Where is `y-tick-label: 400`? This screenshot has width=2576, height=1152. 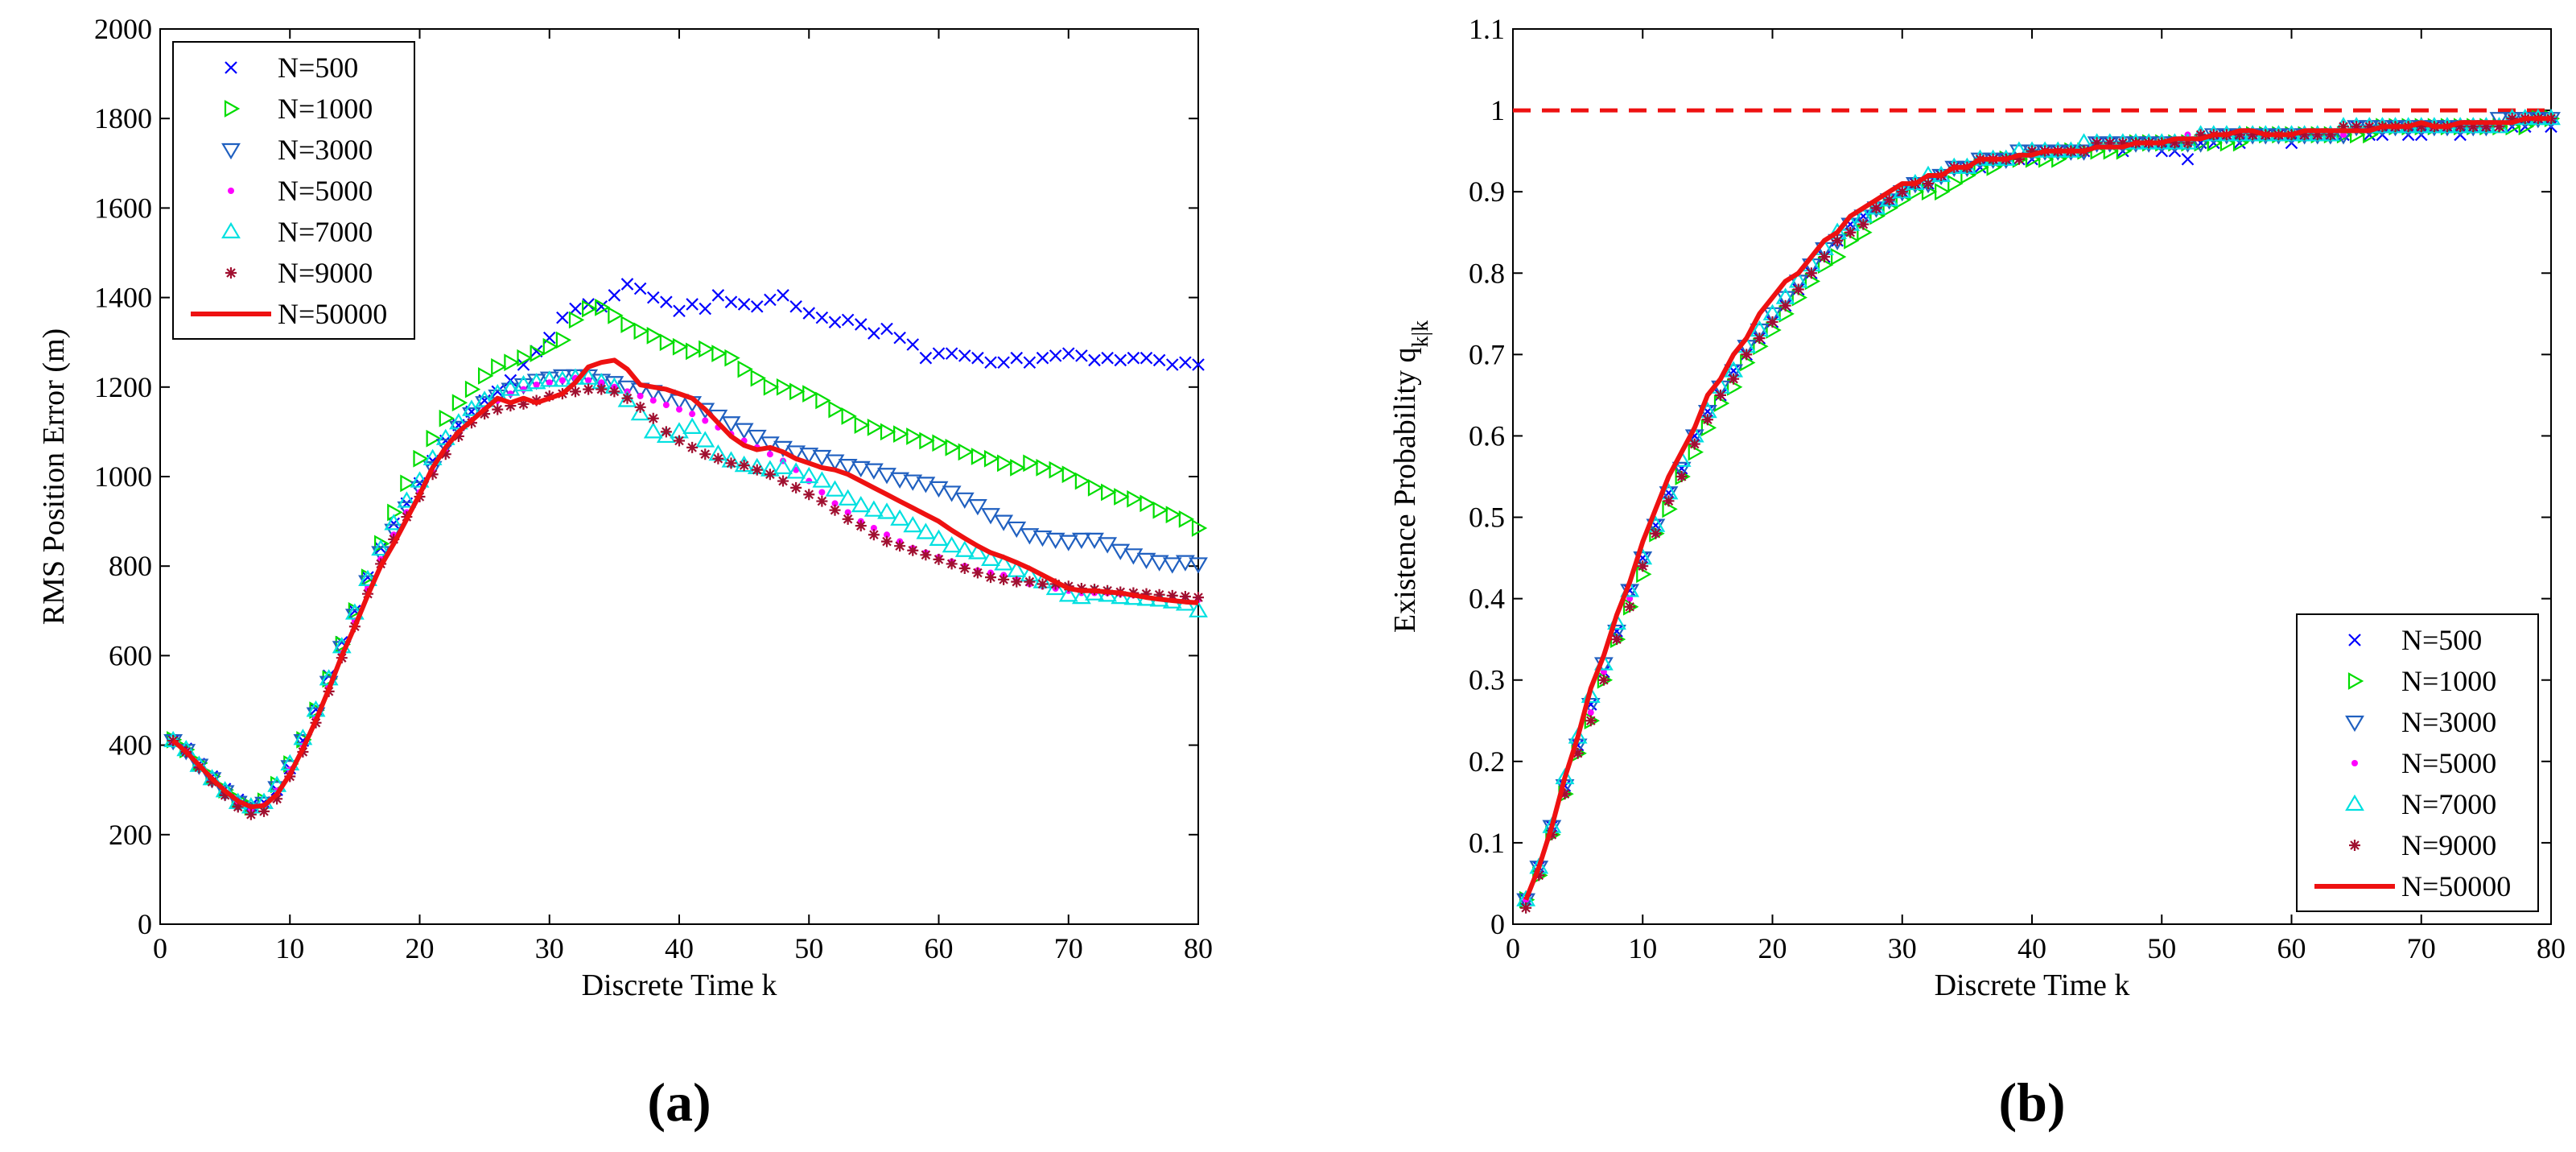
y-tick-label: 400 is located at coordinates (130, 745).